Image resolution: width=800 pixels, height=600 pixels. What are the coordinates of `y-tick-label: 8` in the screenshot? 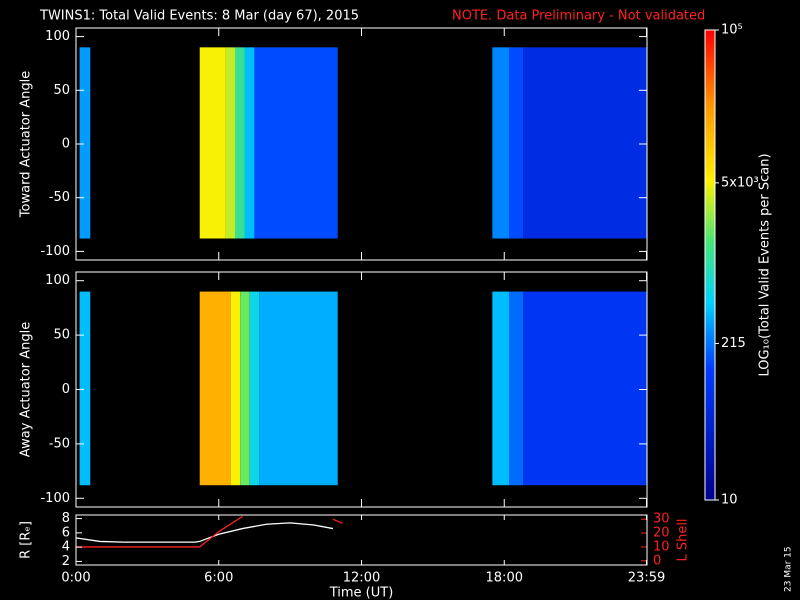 It's located at (66, 518).